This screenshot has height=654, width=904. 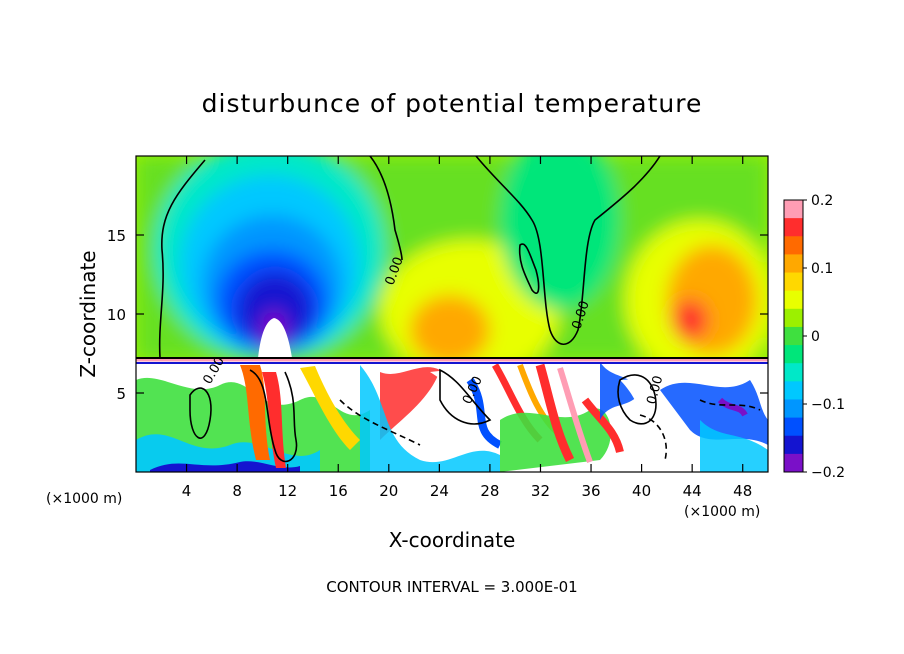 What do you see at coordinates (451, 587) in the screenshot?
I see `contour-interval-note: CONTOUR INTERVAL = 3.000E-01` at bounding box center [451, 587].